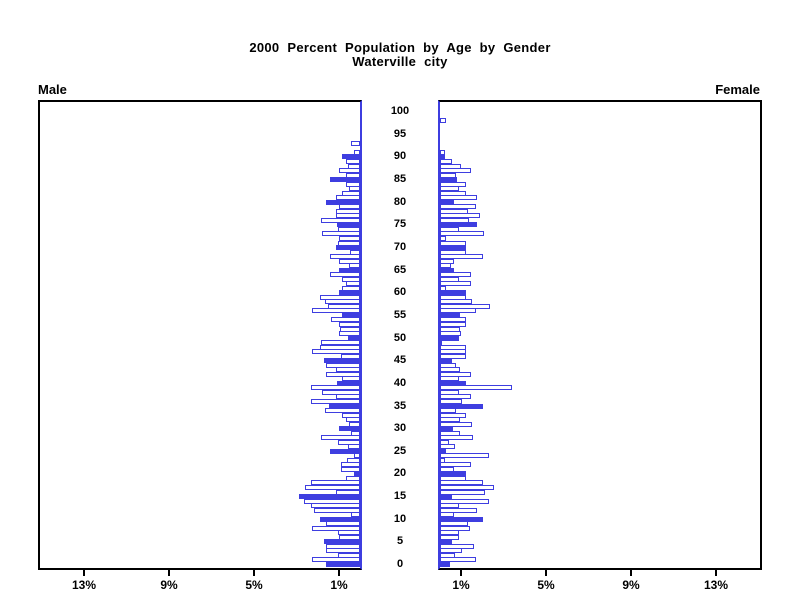 The height and width of the screenshot is (600, 800). What do you see at coordinates (461, 585) in the screenshot?
I see `female-percent-tick-label-1%: 1%` at bounding box center [461, 585].